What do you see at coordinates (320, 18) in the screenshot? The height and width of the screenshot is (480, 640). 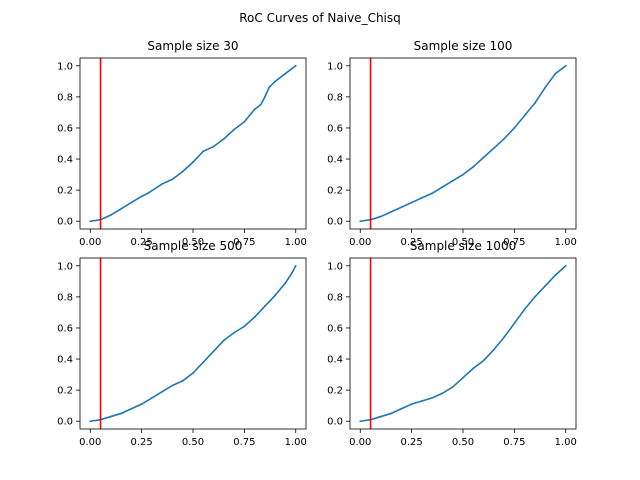 I see `figure-suptitle: RoC Curves of Naive_Chisq` at bounding box center [320, 18].